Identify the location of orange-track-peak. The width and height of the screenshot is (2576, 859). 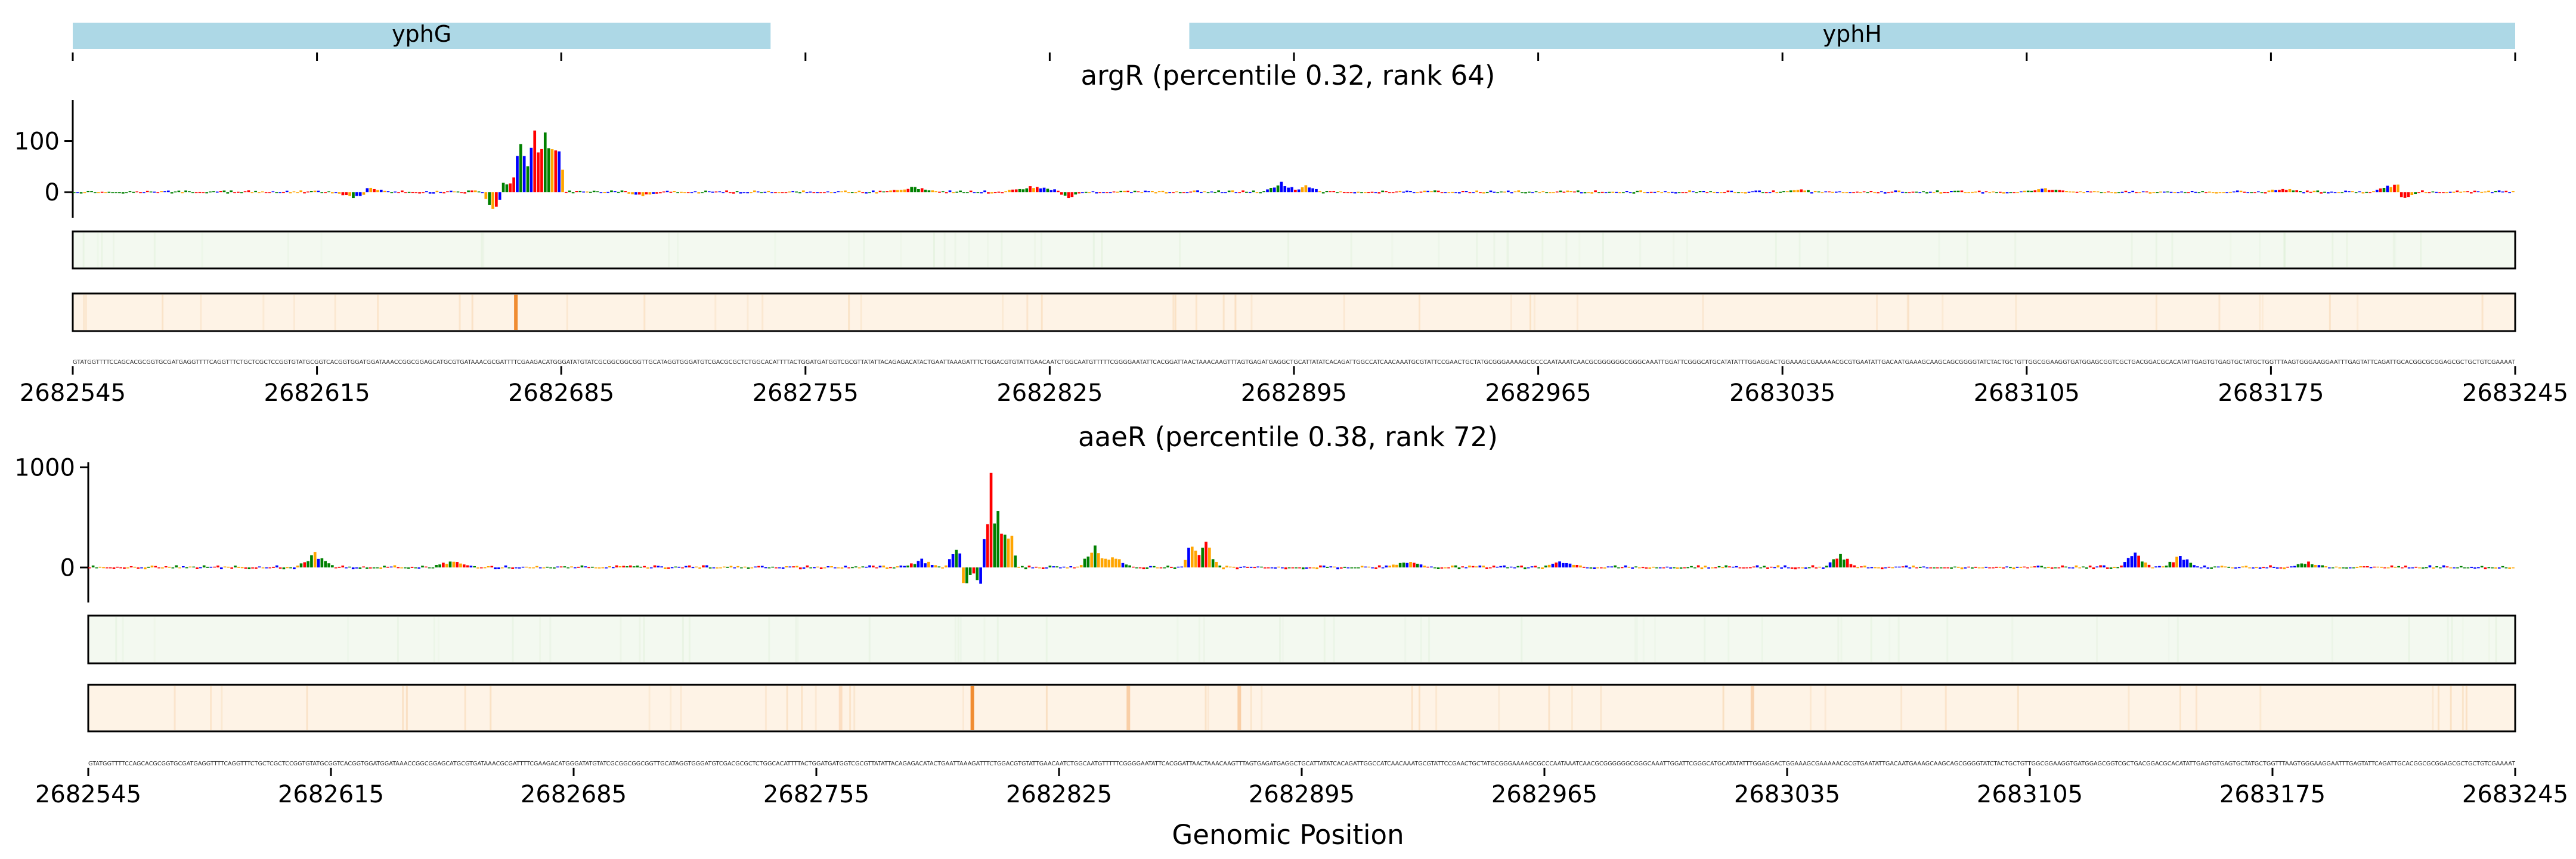
(1128, 708).